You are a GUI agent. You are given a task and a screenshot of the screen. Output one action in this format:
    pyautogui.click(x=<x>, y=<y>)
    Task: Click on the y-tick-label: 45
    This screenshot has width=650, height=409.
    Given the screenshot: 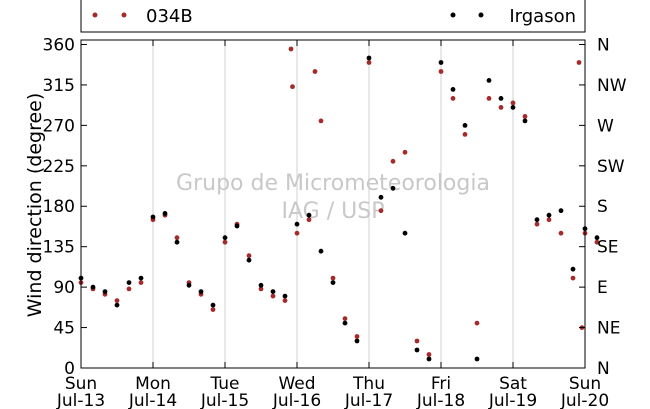 What is the action you would take?
    pyautogui.click(x=64, y=329)
    